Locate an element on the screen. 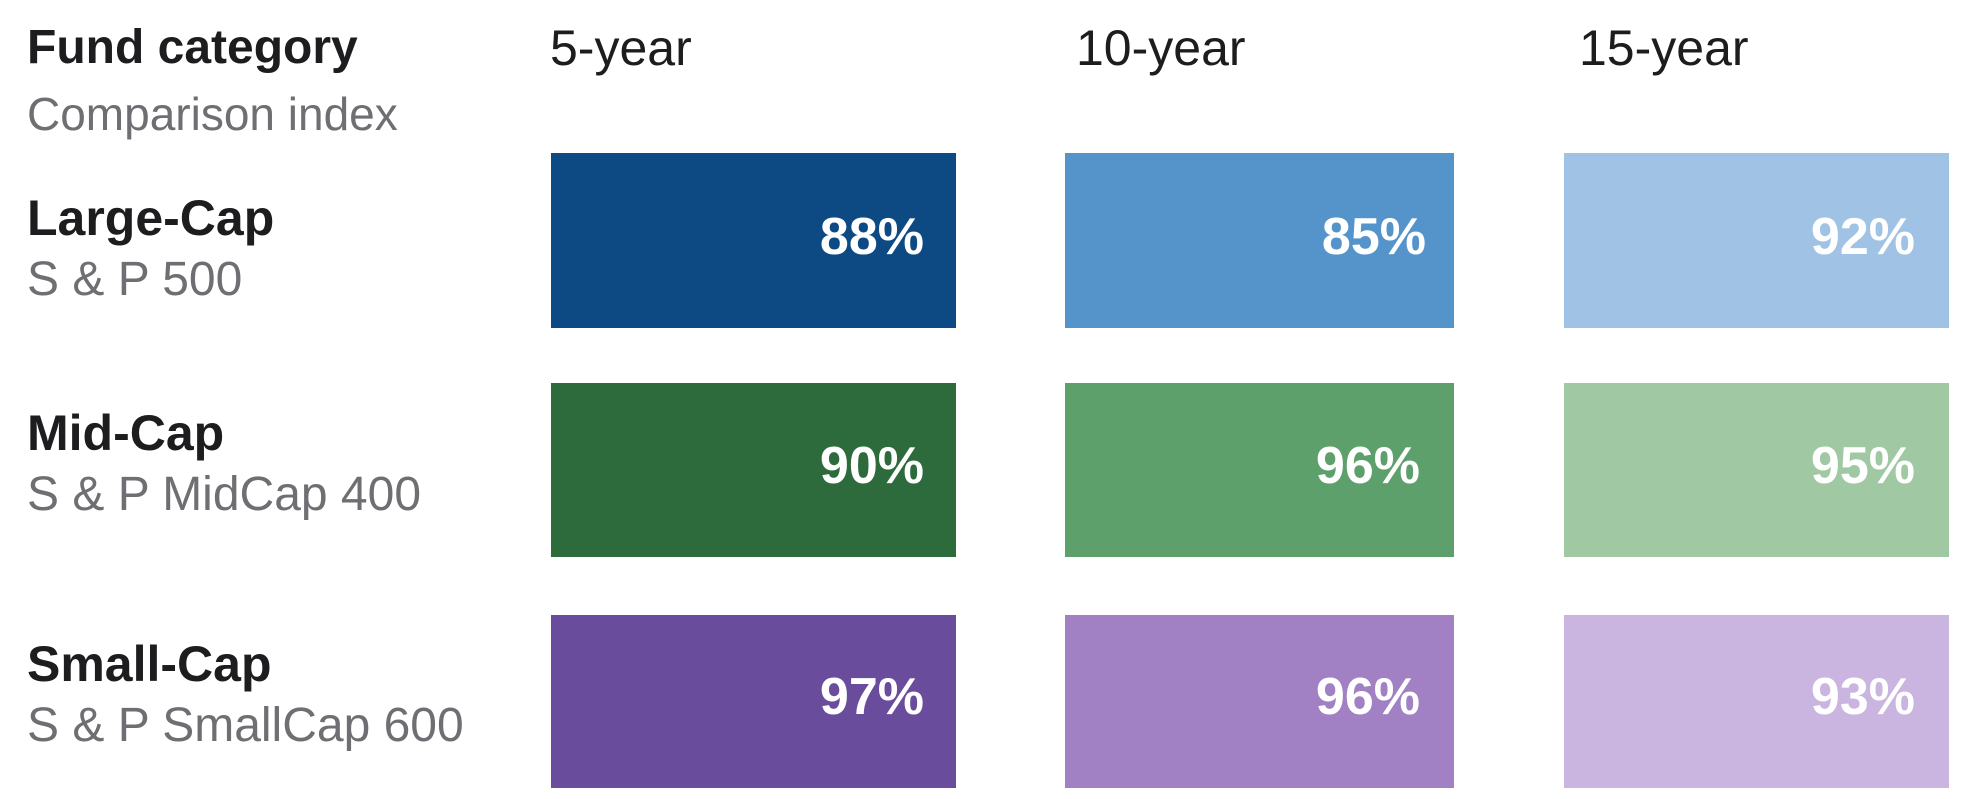 Image resolution: width=1969 pixels, height=799 pixels. heatmap-cell-small-cap-10-year: 96% is located at coordinates (1259, 701).